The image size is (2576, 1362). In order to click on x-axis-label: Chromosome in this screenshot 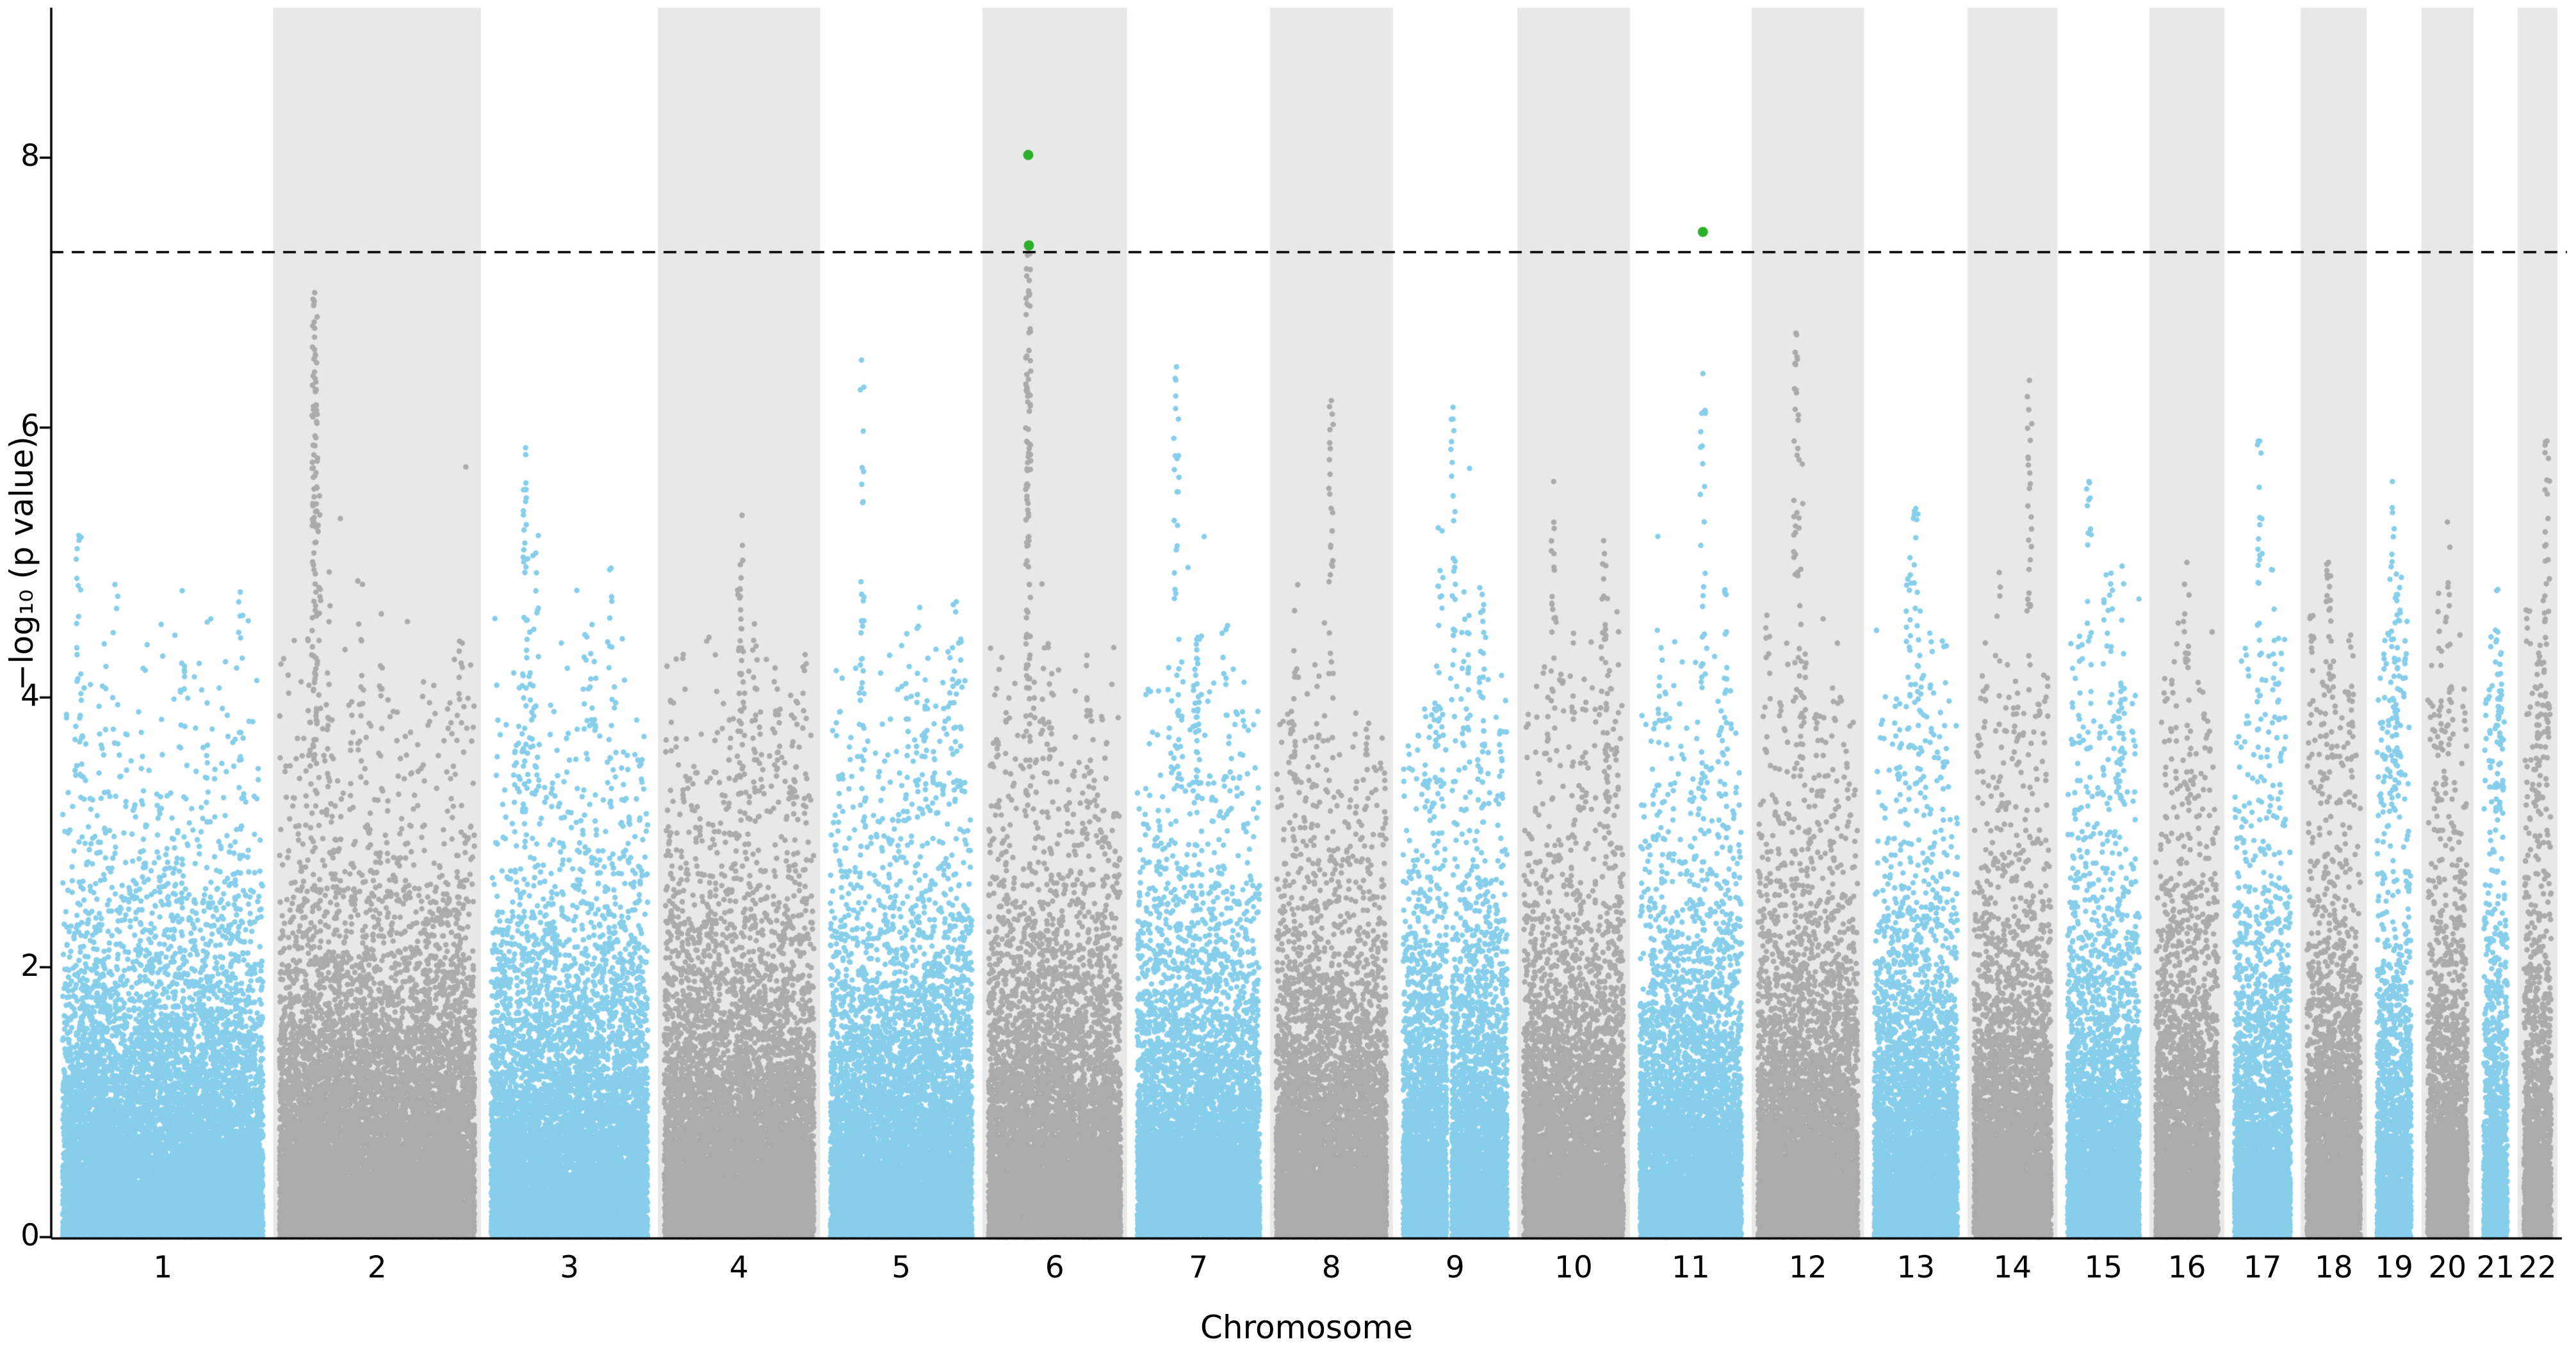, I will do `click(1307, 1327)`.